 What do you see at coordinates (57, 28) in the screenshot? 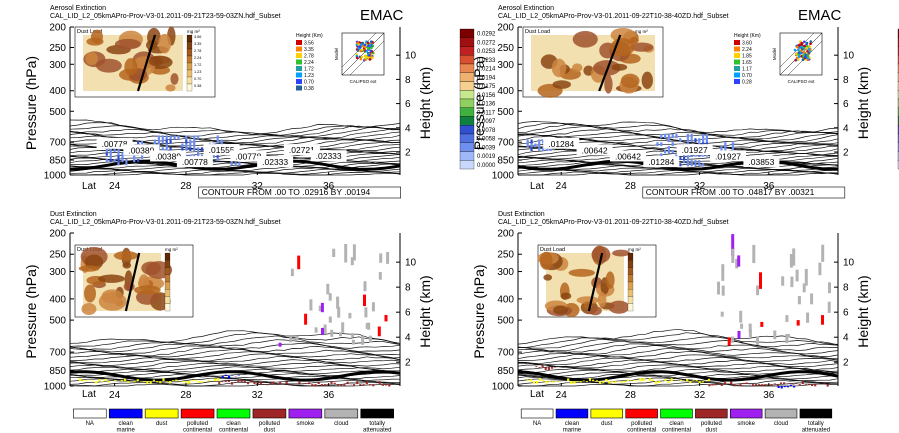
I see `pressure-tick-label: 200` at bounding box center [57, 28].